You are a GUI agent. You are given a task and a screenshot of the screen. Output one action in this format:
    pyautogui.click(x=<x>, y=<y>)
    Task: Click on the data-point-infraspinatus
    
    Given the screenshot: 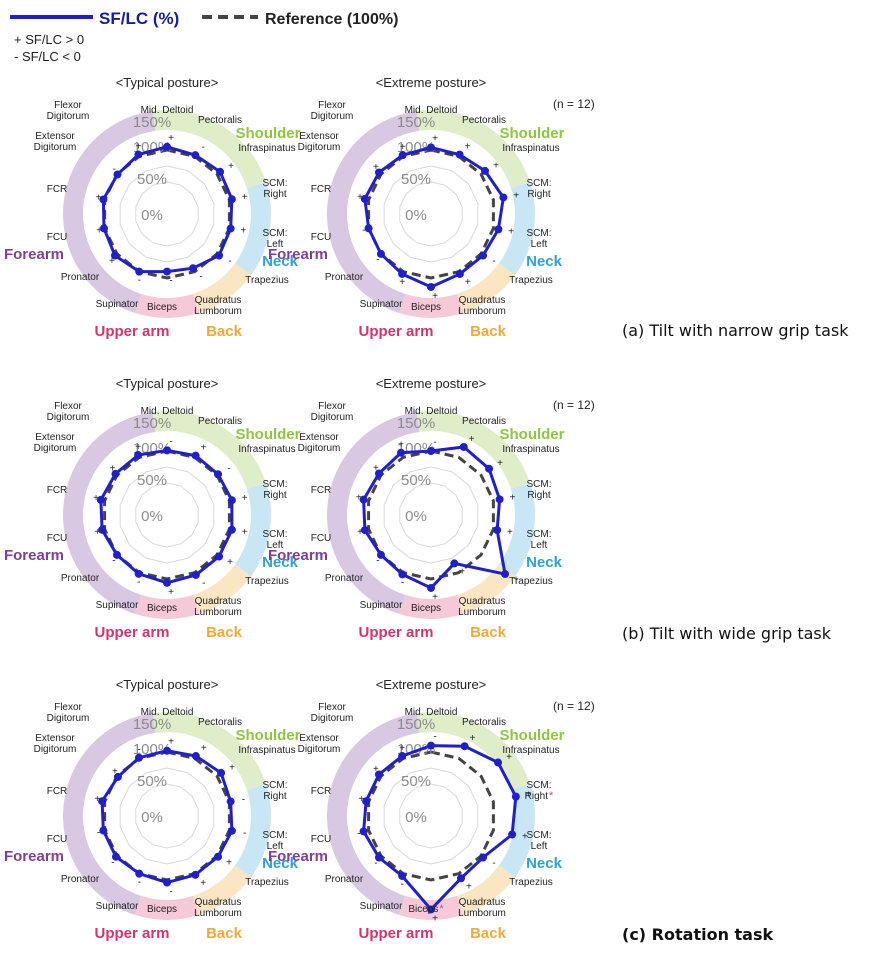 What is the action you would take?
    pyautogui.click(x=220, y=171)
    